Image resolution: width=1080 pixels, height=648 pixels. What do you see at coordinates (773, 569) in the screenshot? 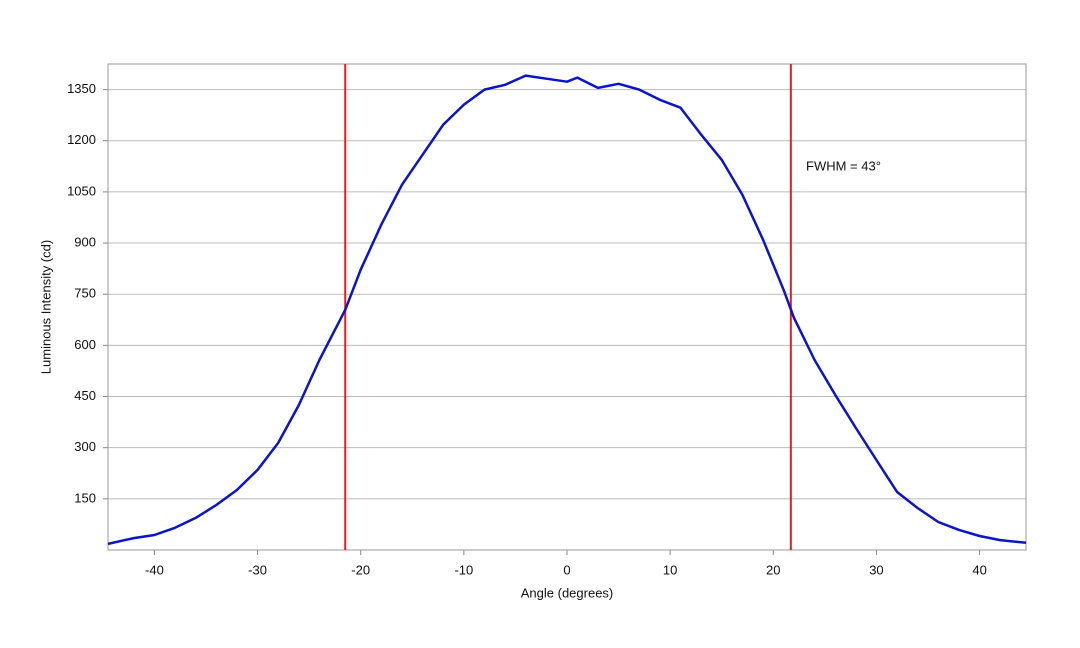
I see `x-tick-label: 20` at bounding box center [773, 569].